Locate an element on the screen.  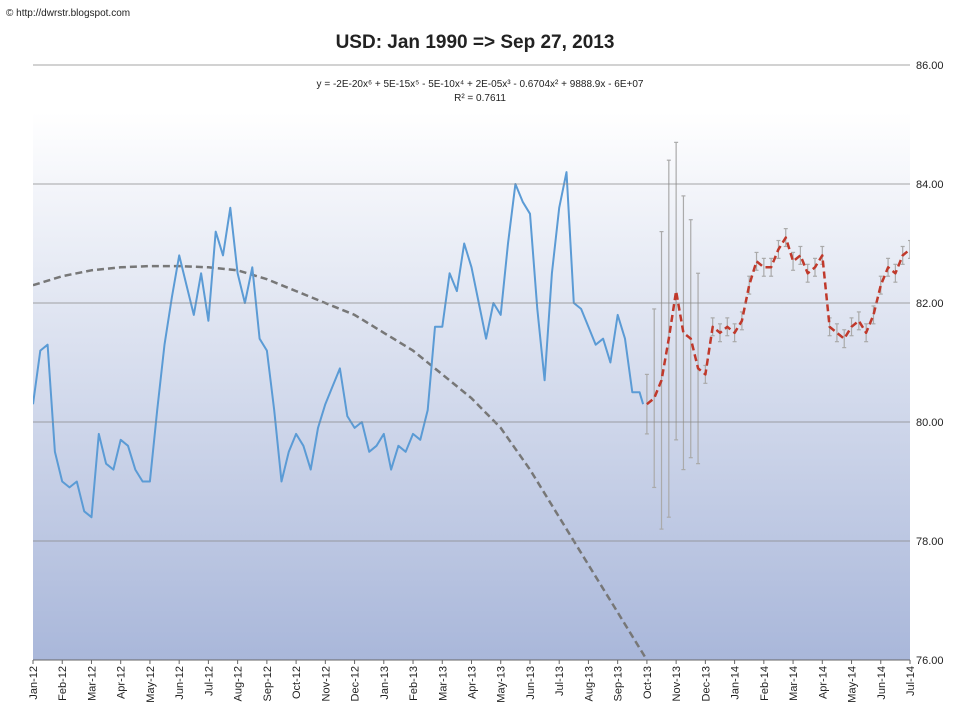
x-tick-label: Sep-13 is located at coordinates (619, 683).